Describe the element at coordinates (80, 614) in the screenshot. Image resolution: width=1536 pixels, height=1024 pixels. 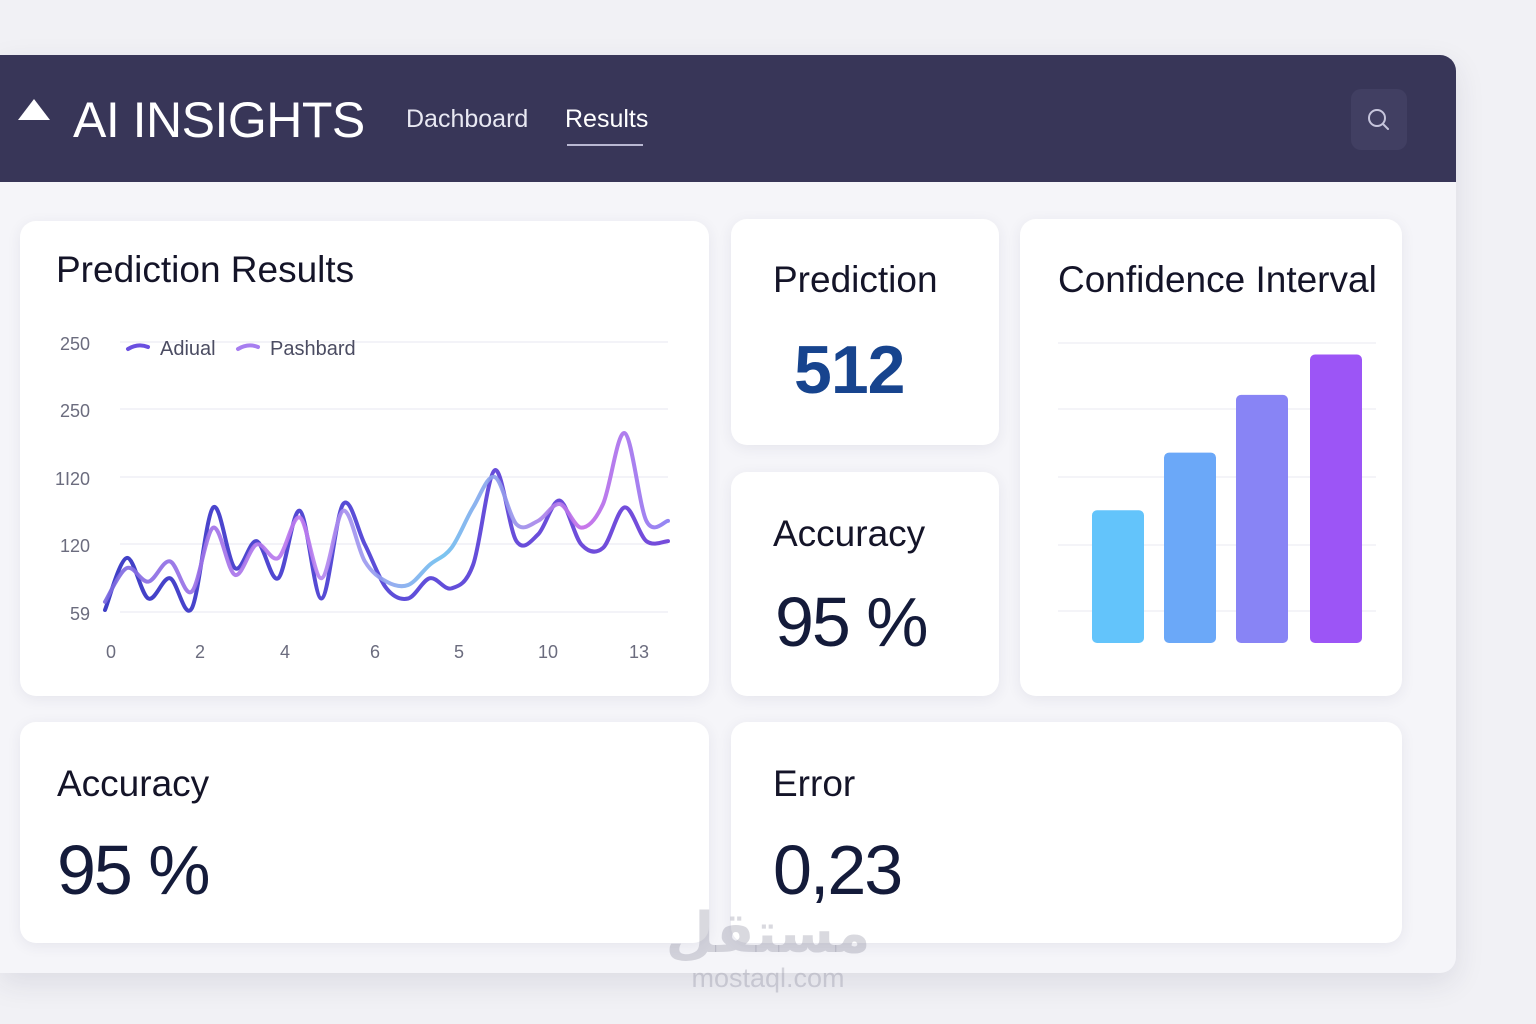
I see `y-tick-label: 59` at that location.